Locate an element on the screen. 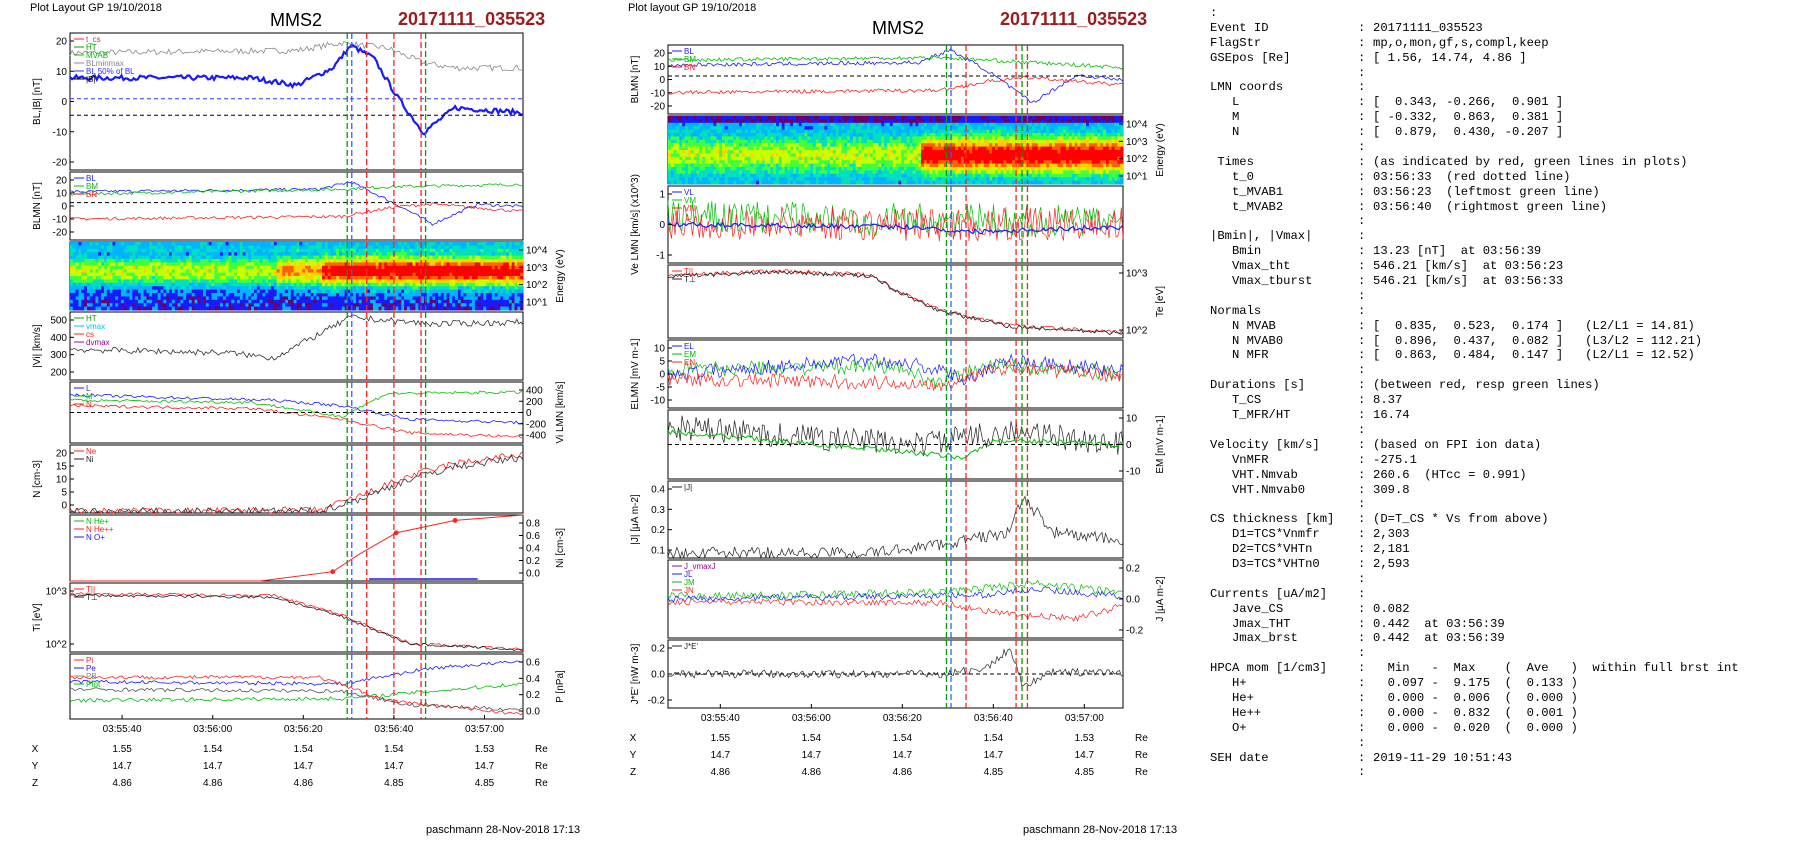  y-axis-label: BLMN [nT] is located at coordinates (37, 206).